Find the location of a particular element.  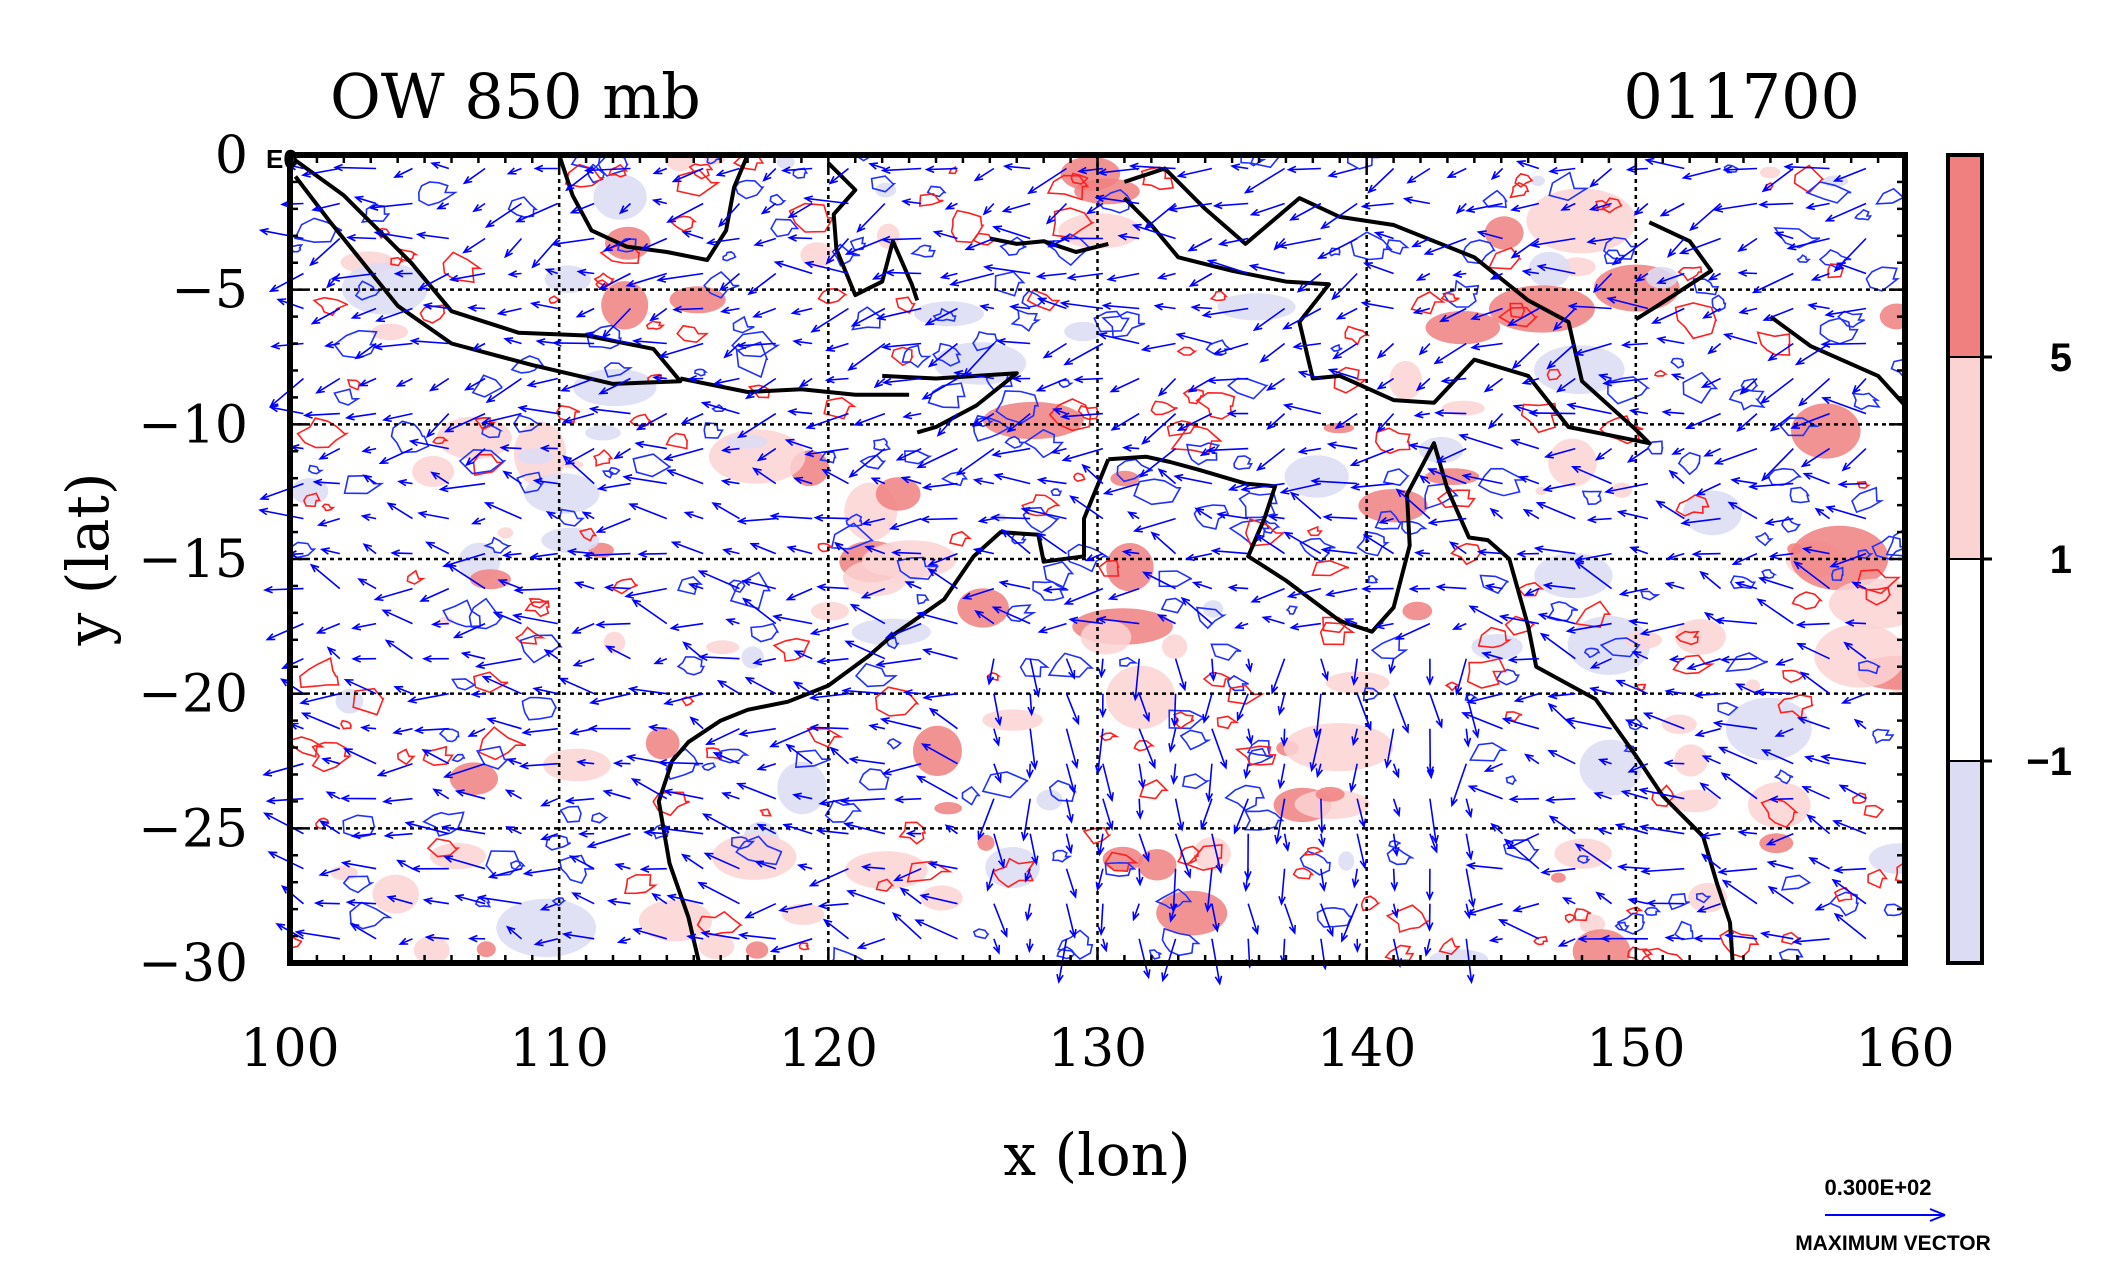

y-axis-label: y (lat) is located at coordinates (88, 560).